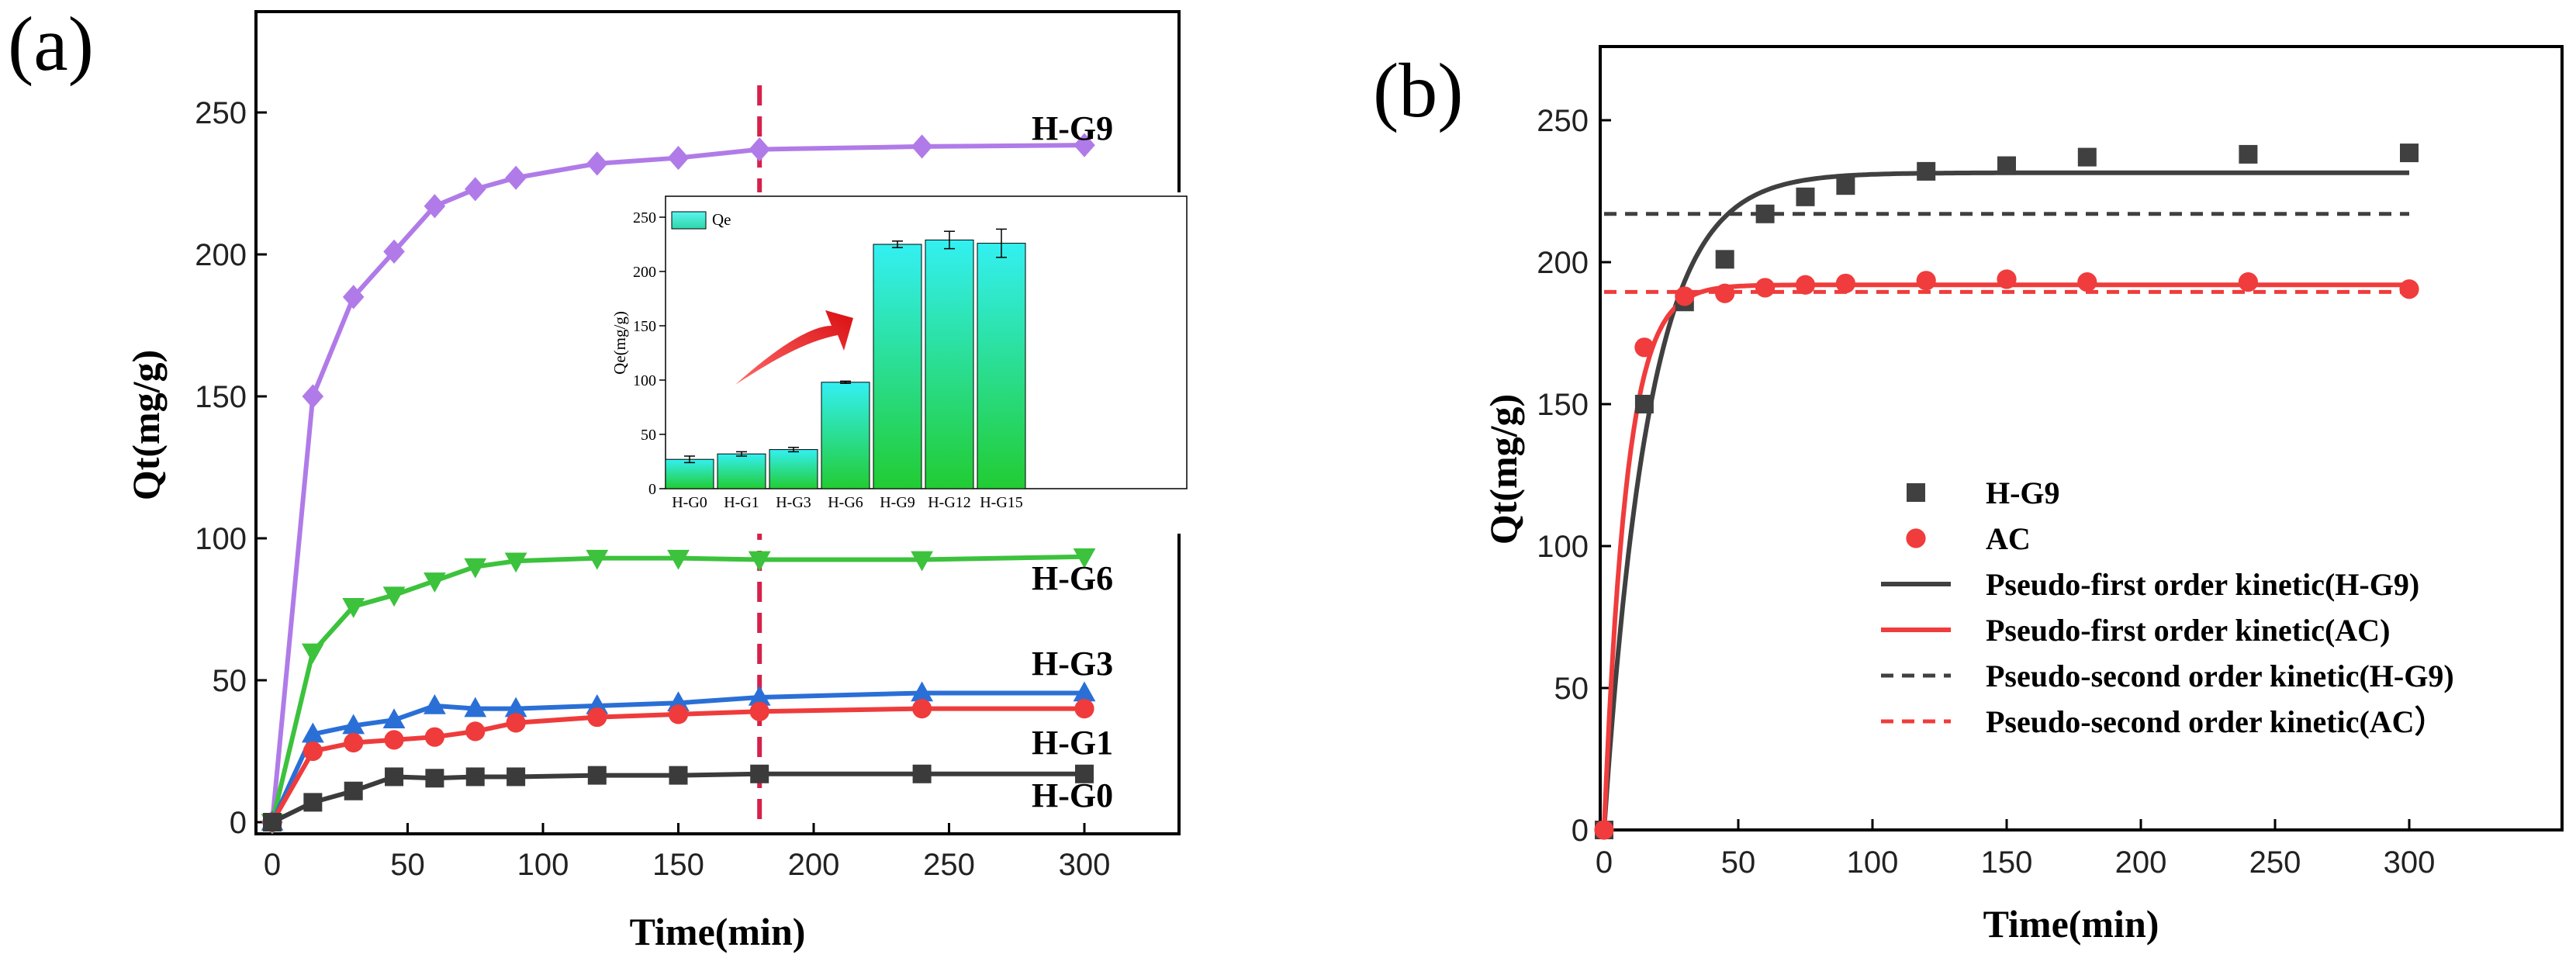 The height and width of the screenshot is (975, 2576). What do you see at coordinates (1563, 547) in the screenshot?
I see `y-tick-label: 100` at bounding box center [1563, 547].